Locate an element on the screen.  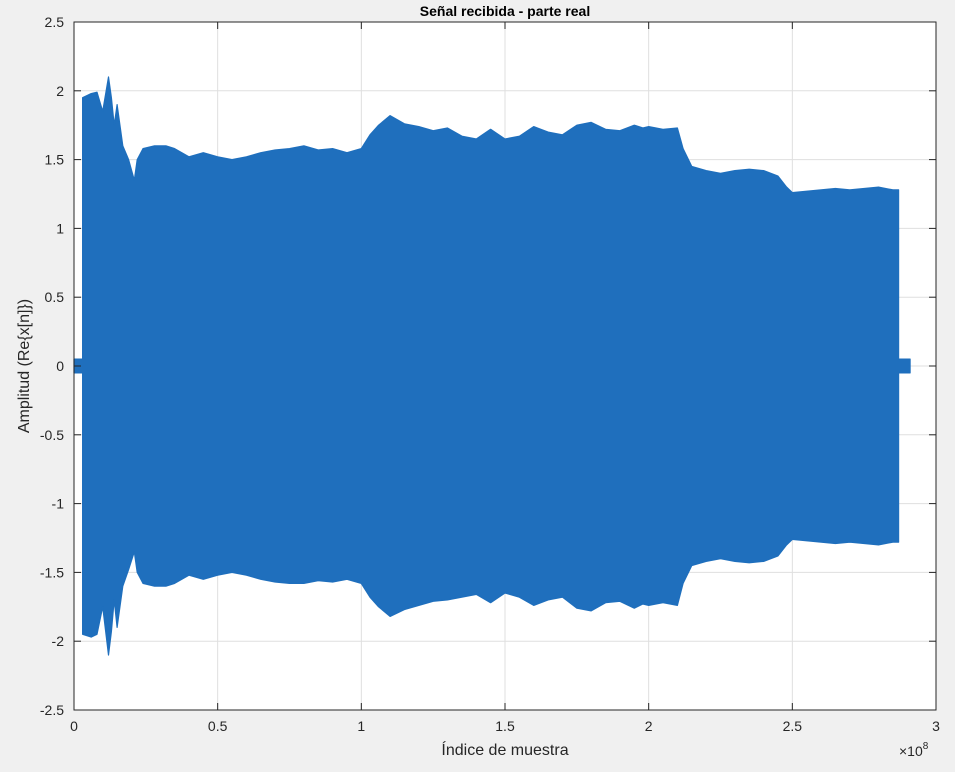
x-tick-label: 0 is located at coordinates (74, 726).